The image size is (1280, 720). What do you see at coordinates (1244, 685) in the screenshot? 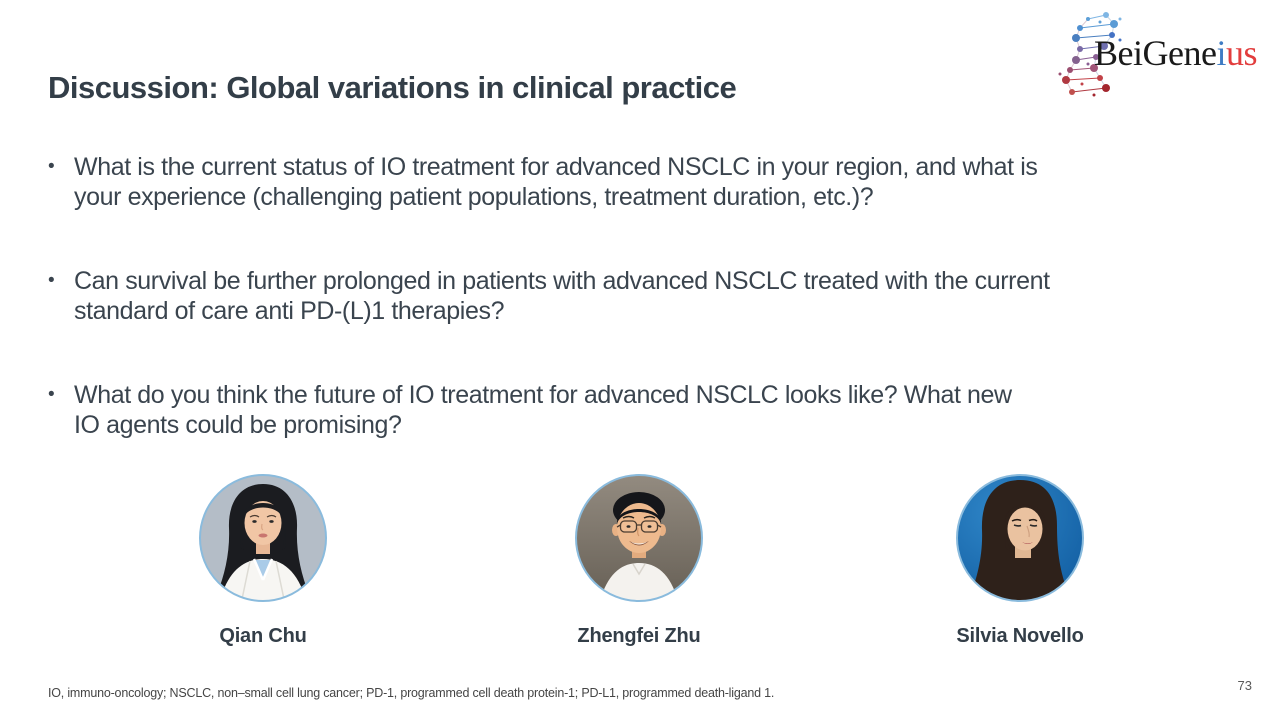
I see `page-number: 73` at bounding box center [1244, 685].